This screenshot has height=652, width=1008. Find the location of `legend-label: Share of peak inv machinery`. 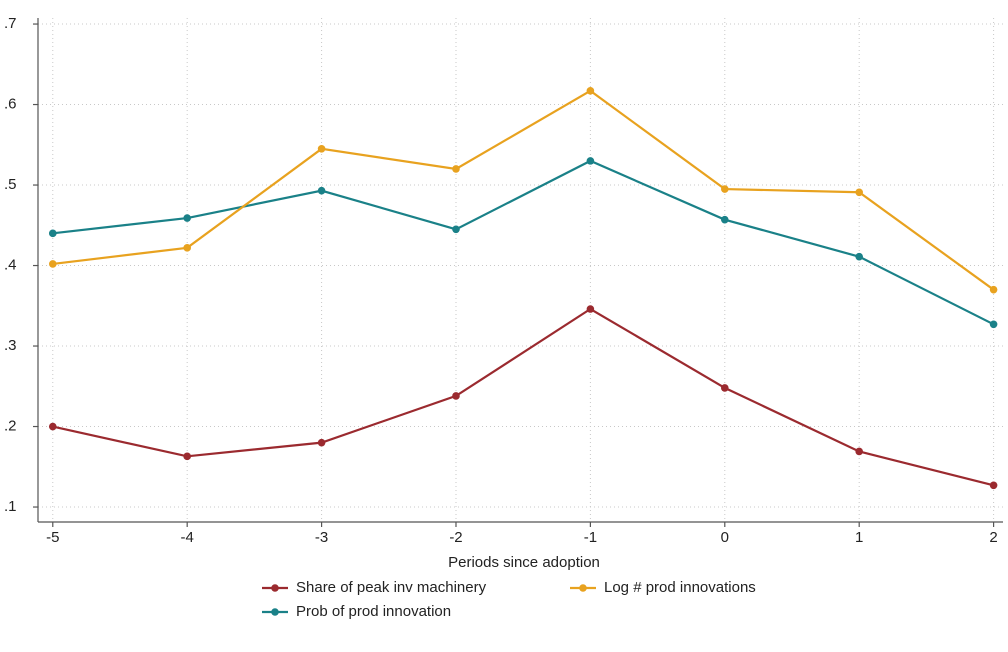

legend-label: Share of peak inv machinery is located at coordinates (391, 587).